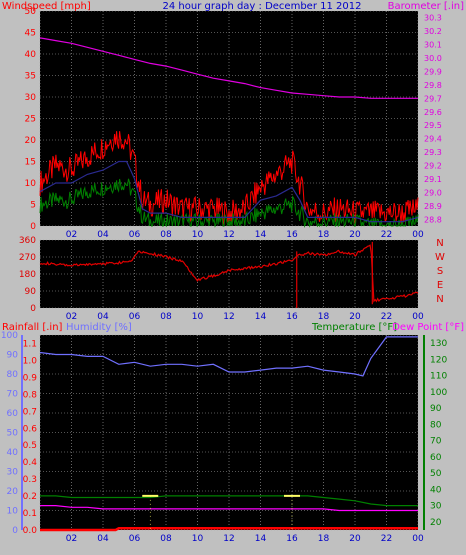 Image resolution: width=466 pixels, height=555 pixels. I want to click on y-tick-windspeed: 30, so click(31, 98).